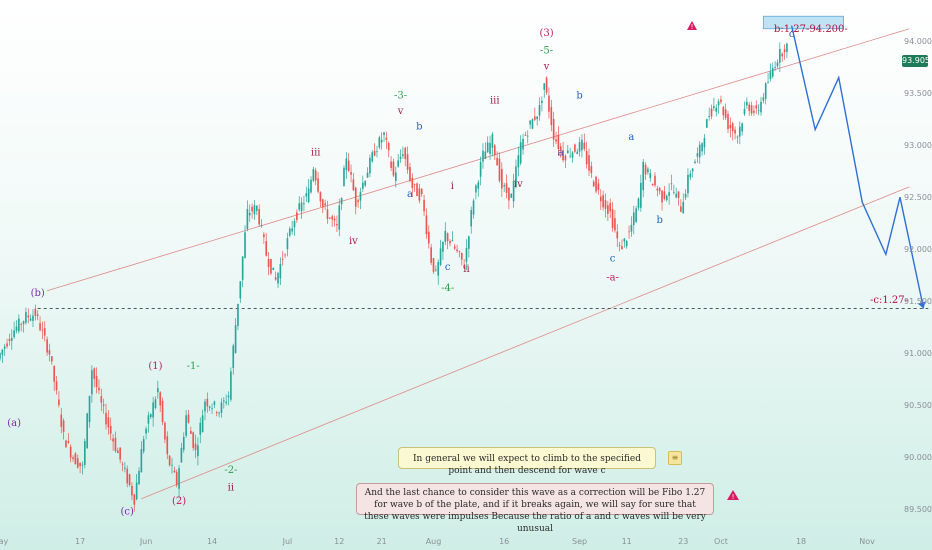 The image size is (932, 550). What do you see at coordinates (683, 541) in the screenshot?
I see `x-tick-label: 23` at bounding box center [683, 541].